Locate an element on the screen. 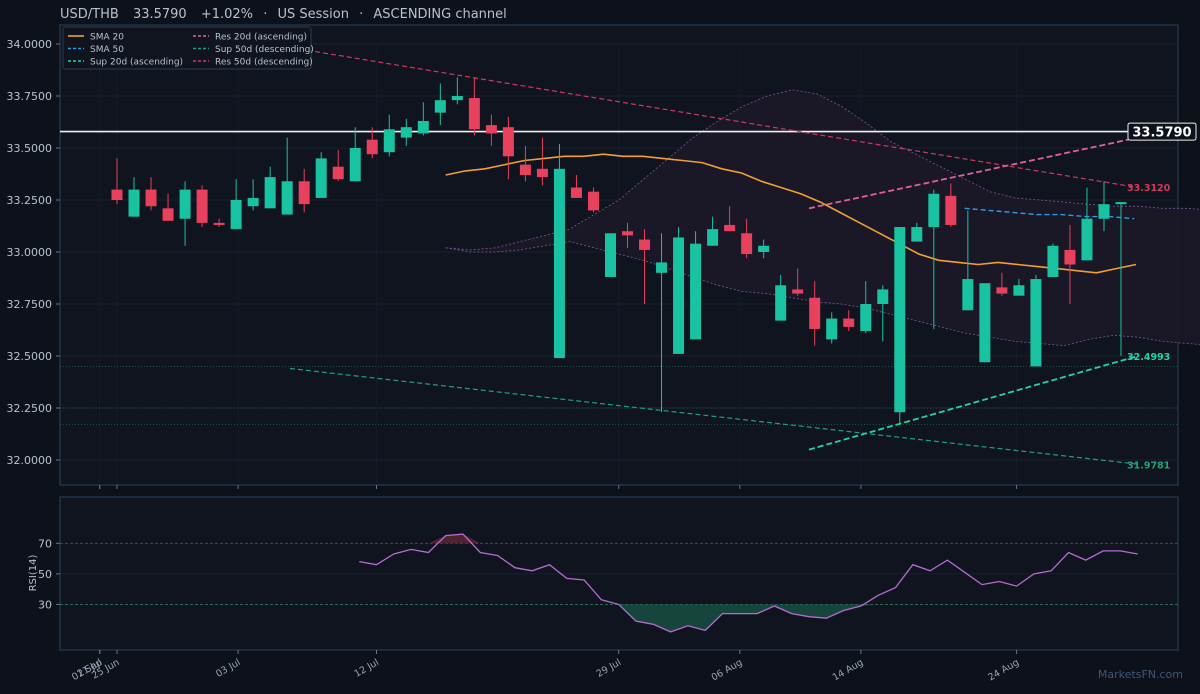 This screenshot has width=1200, height=694. rsi-overbought-fill is located at coordinates (748, 539).